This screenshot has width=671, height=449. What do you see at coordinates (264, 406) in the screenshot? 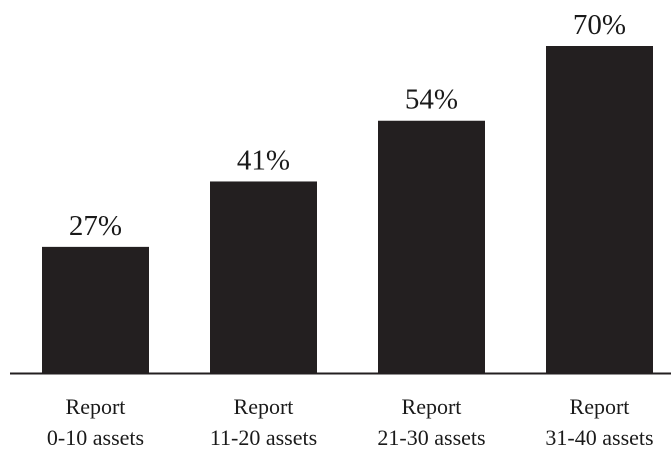
I see `category-label-2-line-1: Report` at bounding box center [264, 406].